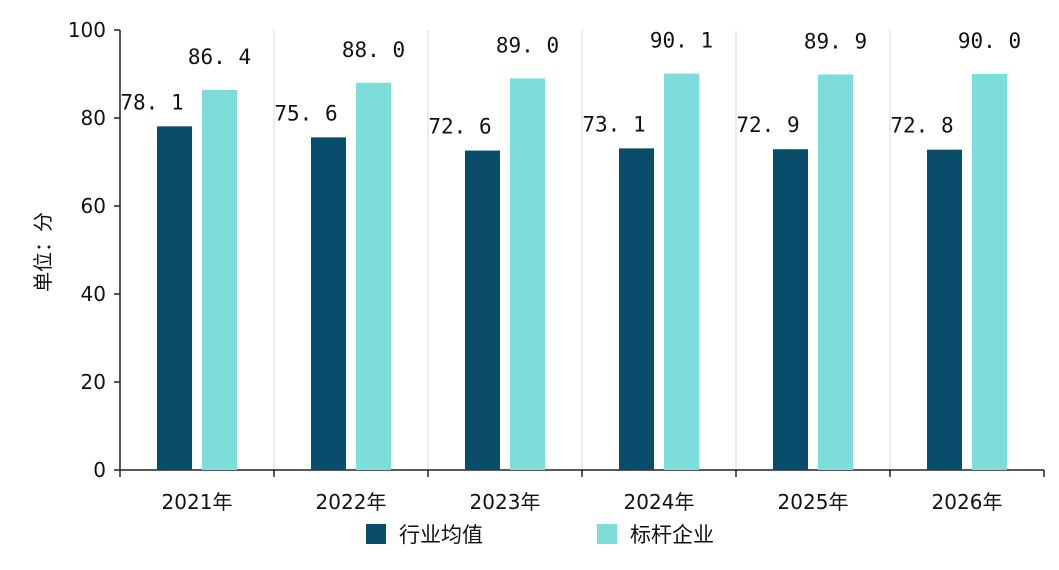 Image resolution: width=1059 pixels, height=570 pixels. Describe the element at coordinates (93, 206) in the screenshot. I see `y-tick-label: 60` at that location.